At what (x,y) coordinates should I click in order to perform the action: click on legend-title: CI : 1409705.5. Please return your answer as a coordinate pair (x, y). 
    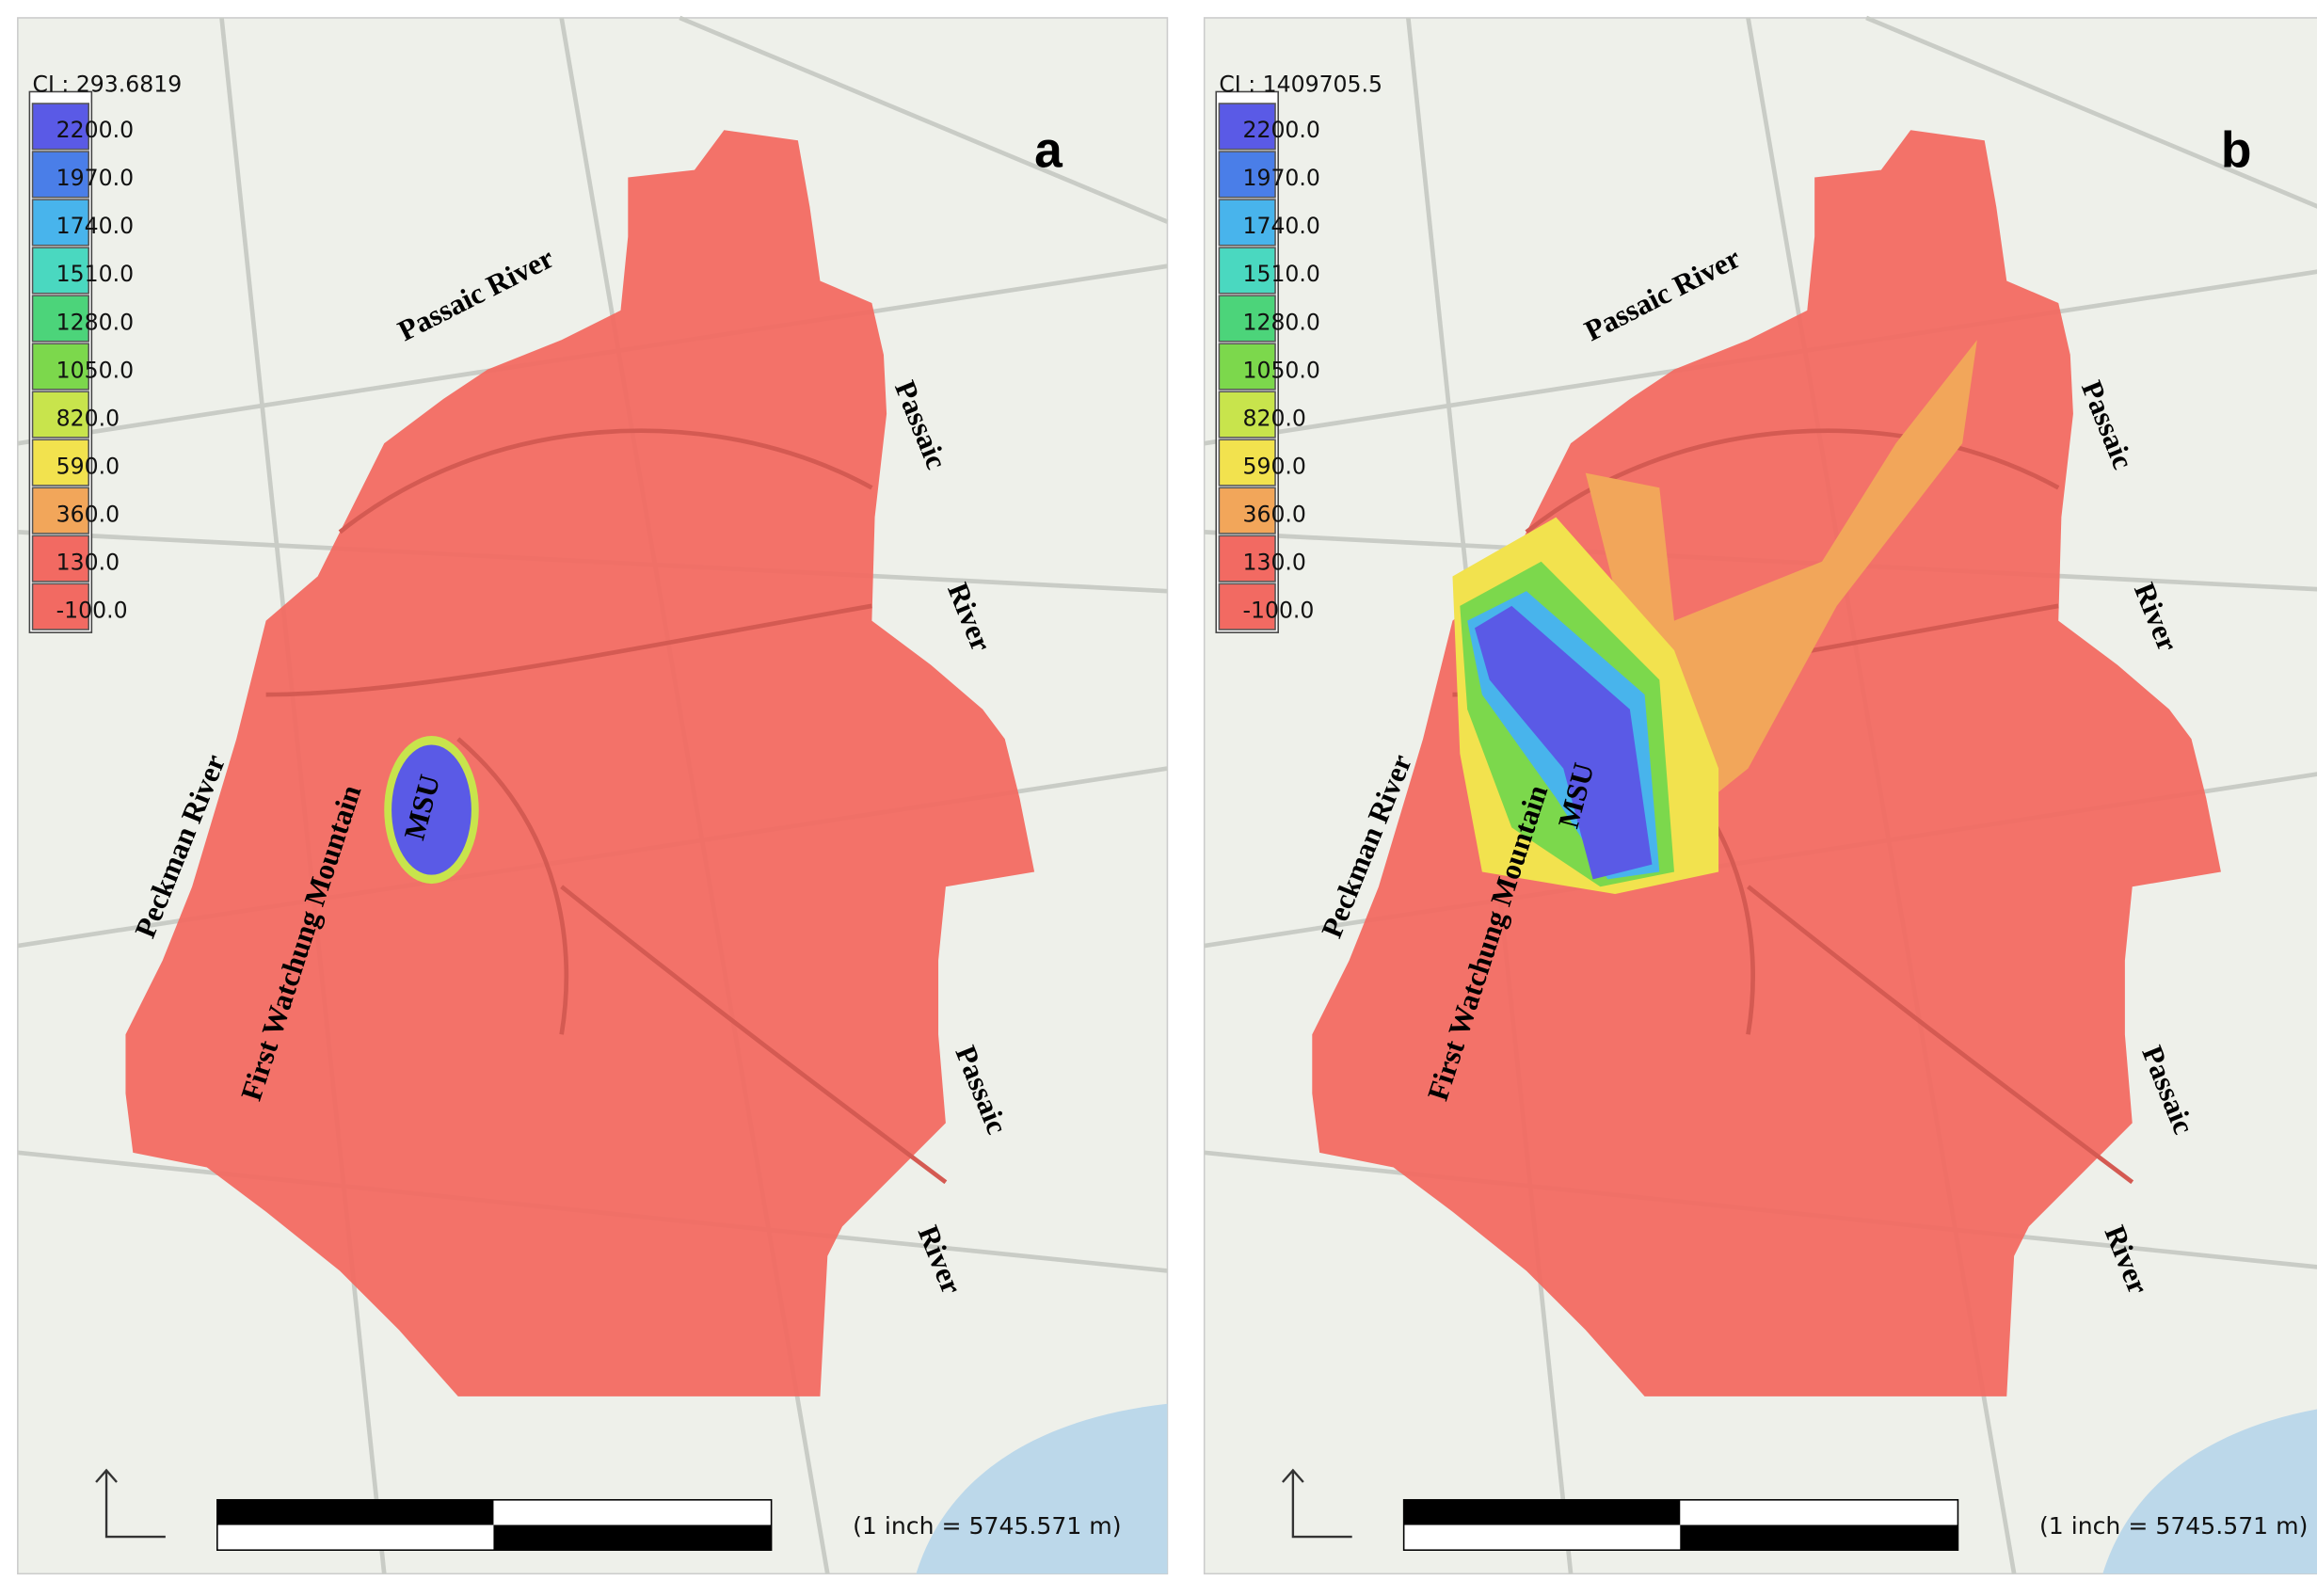
    Looking at the image, I should click on (1300, 84).